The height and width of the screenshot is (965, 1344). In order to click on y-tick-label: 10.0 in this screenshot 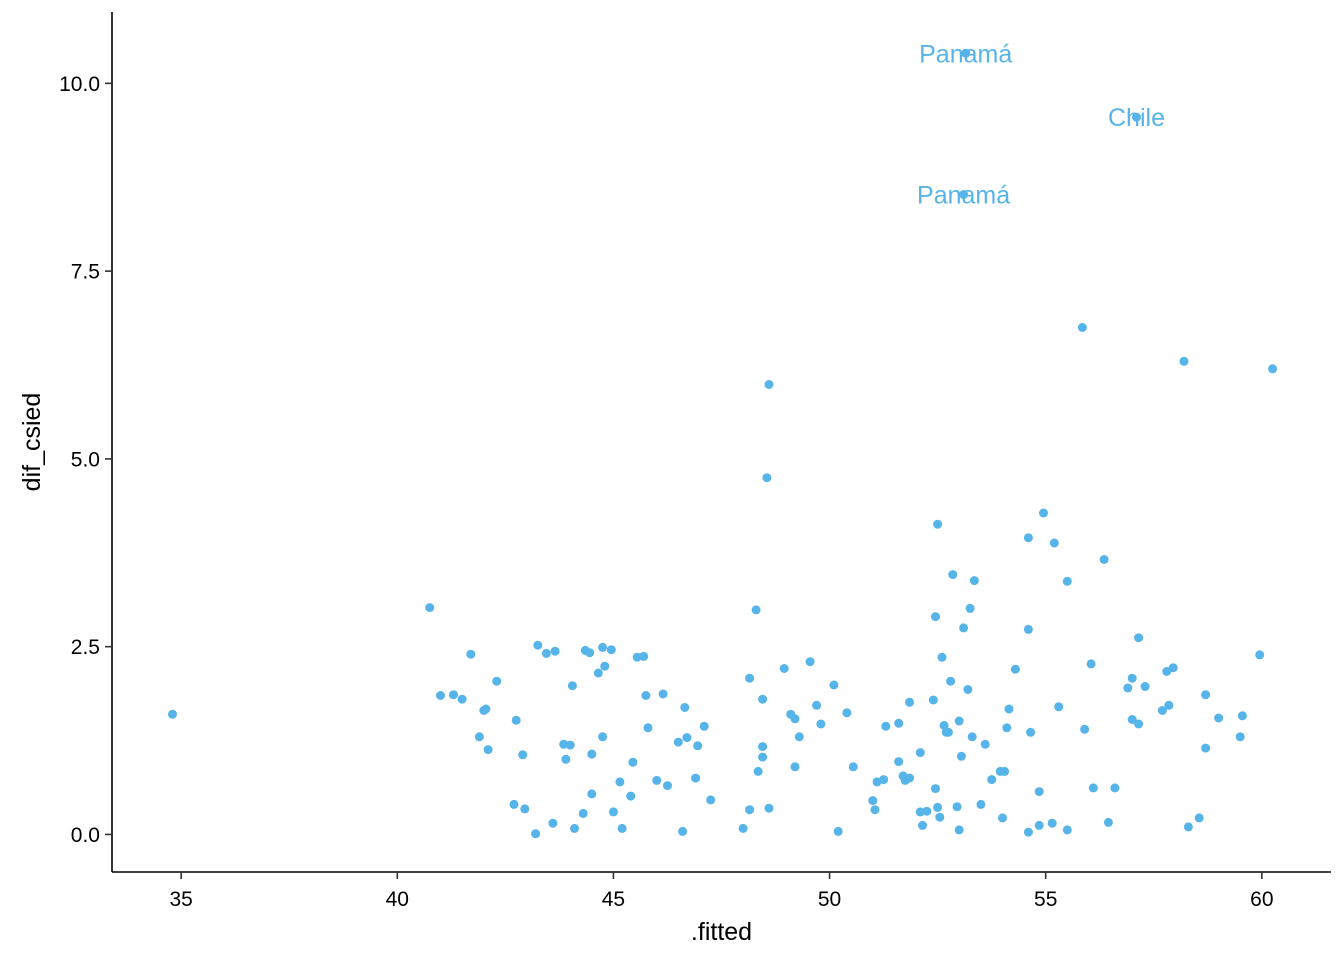, I will do `click(79, 84)`.